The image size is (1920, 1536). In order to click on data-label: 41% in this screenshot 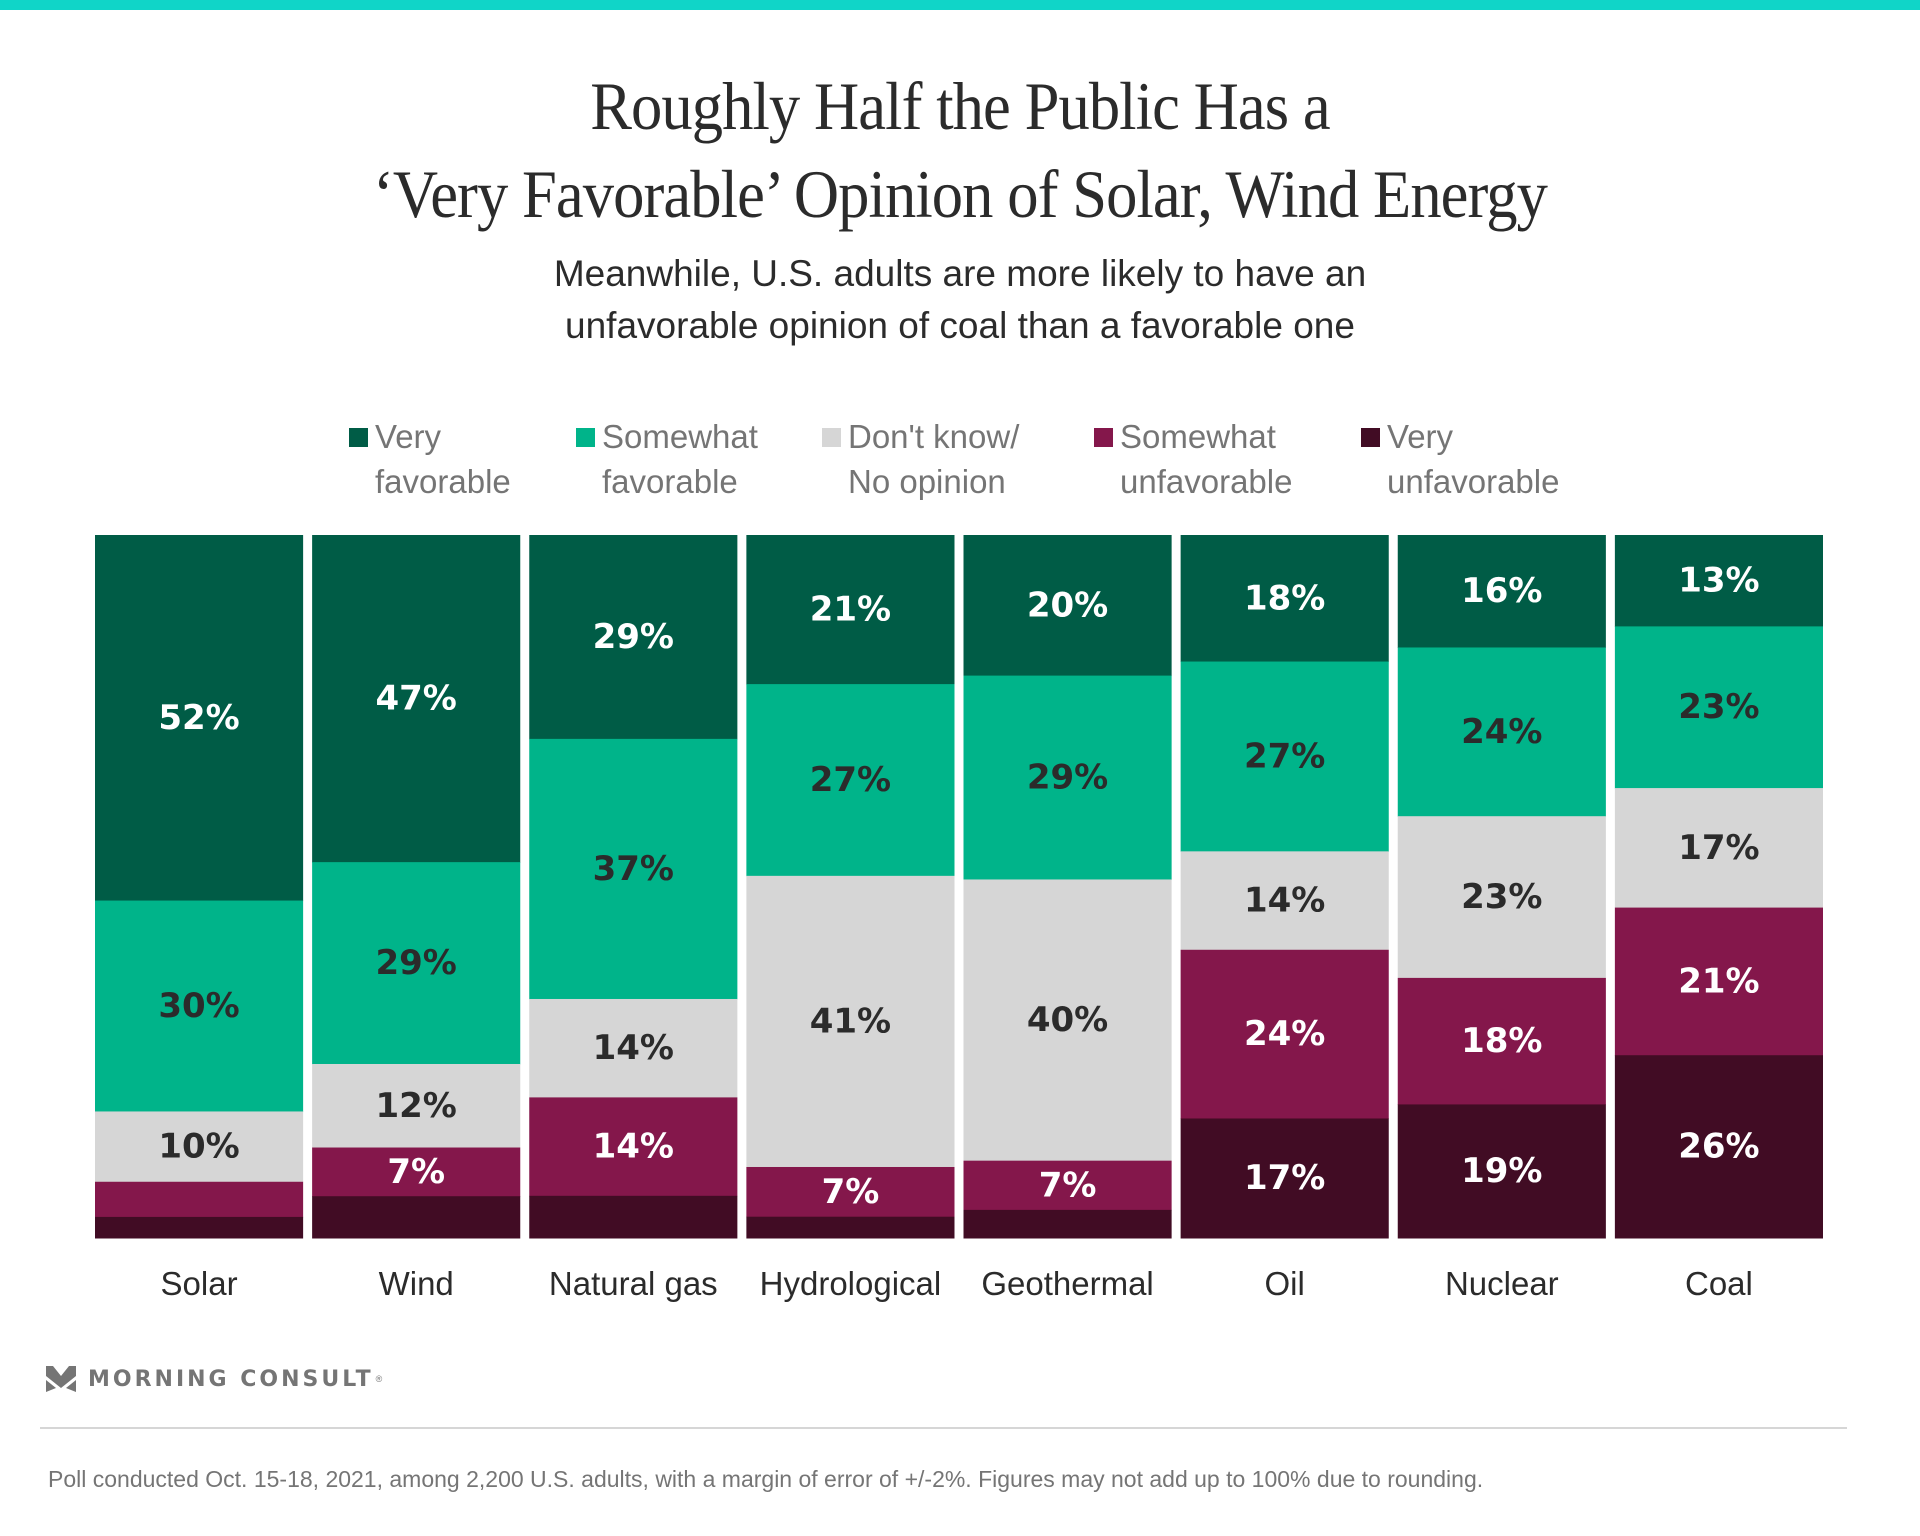, I will do `click(850, 1021)`.